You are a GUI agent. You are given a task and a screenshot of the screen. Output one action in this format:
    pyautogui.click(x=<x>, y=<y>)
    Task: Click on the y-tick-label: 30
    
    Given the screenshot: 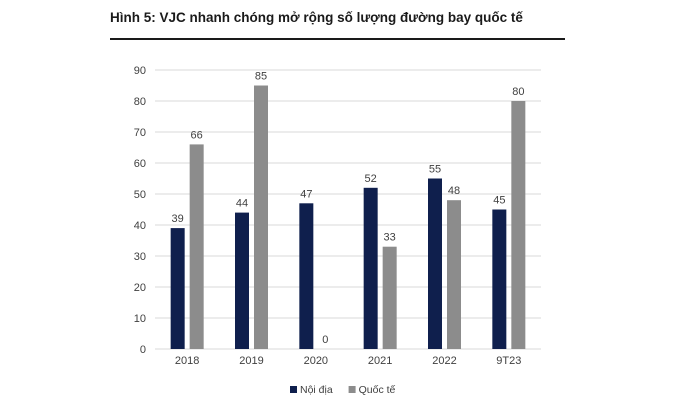 What is the action you would take?
    pyautogui.click(x=140, y=257)
    